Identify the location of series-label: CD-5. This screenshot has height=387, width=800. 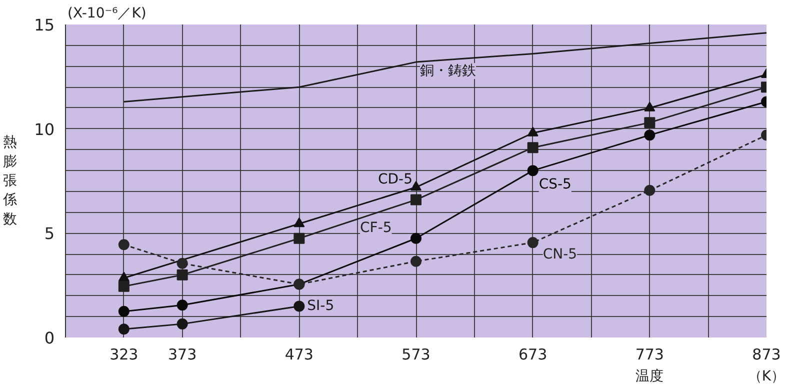
(395, 179).